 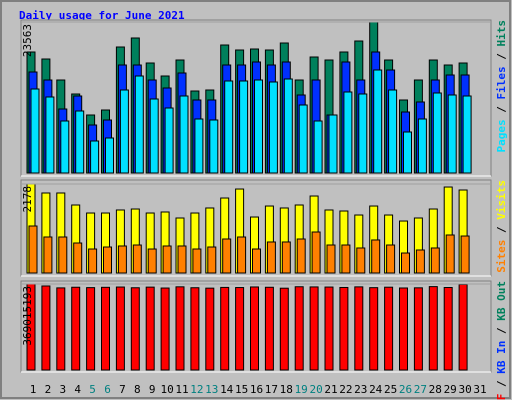 I want to click on legend: Pages / Files / Hits, so click(x=501, y=86).